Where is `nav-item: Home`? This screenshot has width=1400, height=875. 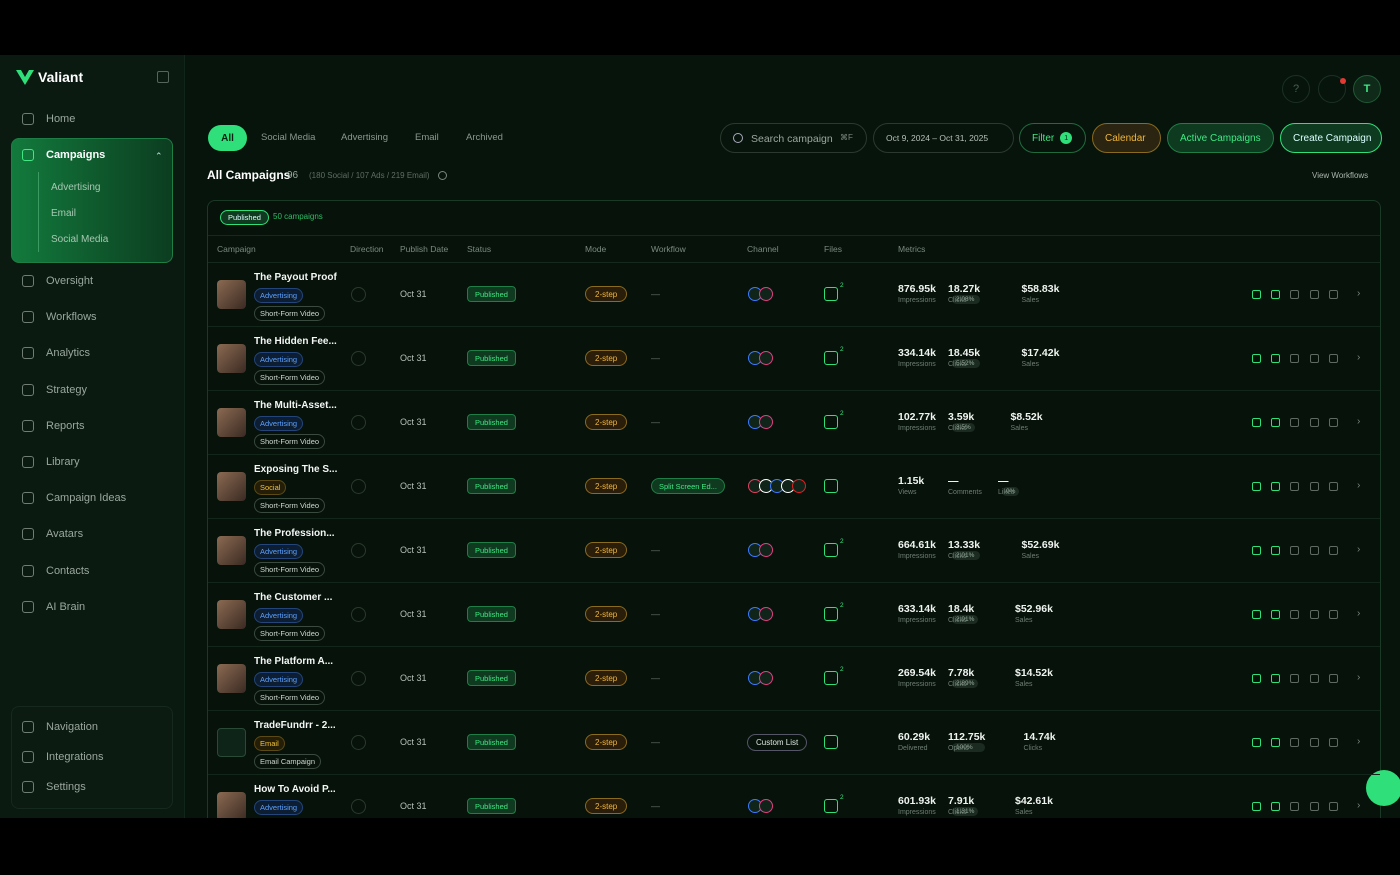 nav-item: Home is located at coordinates (48, 119).